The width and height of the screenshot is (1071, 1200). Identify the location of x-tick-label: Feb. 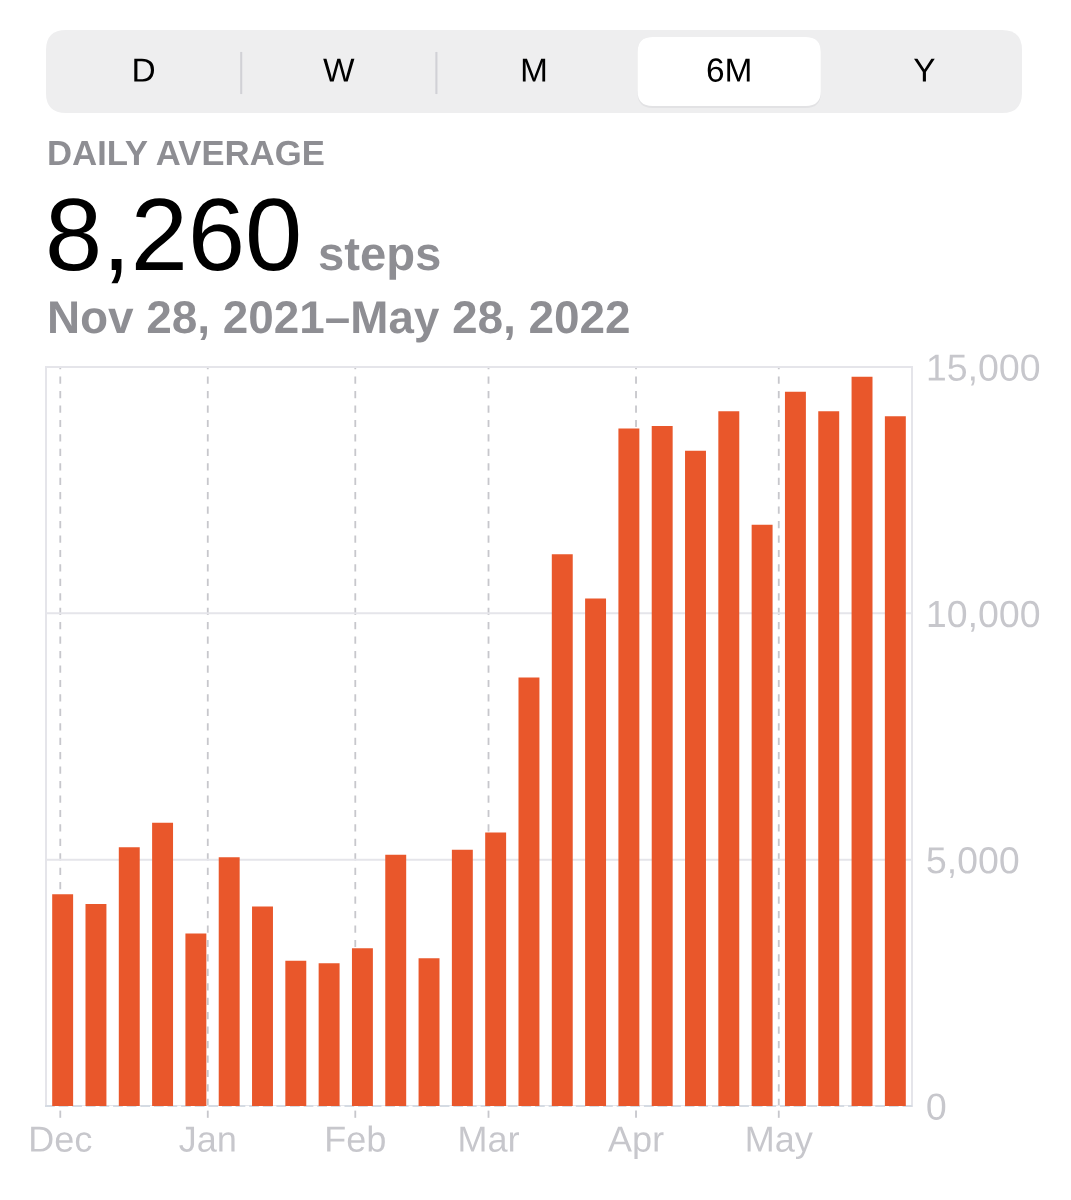
(356, 1138).